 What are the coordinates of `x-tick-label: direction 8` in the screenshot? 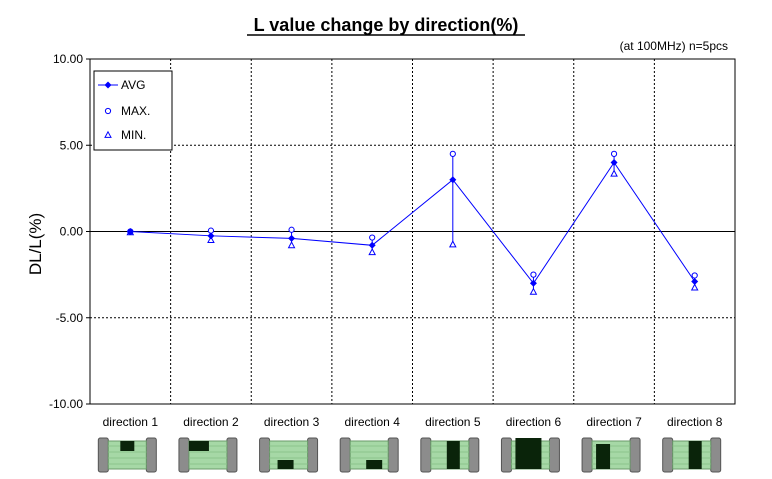 It's located at (695, 422).